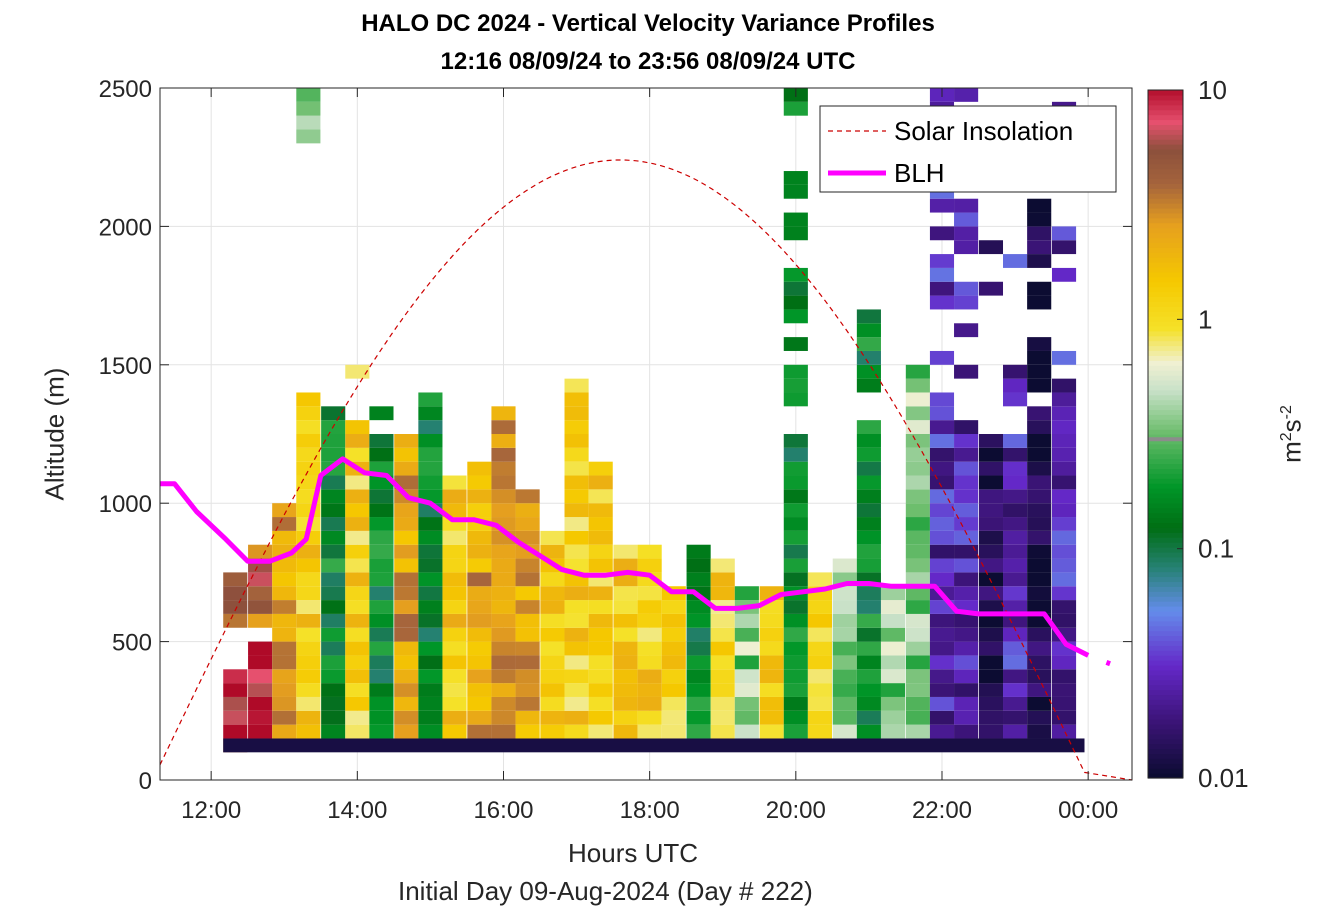 This screenshot has height=911, width=1343. I want to click on y-tick-label: 0, so click(145, 781).